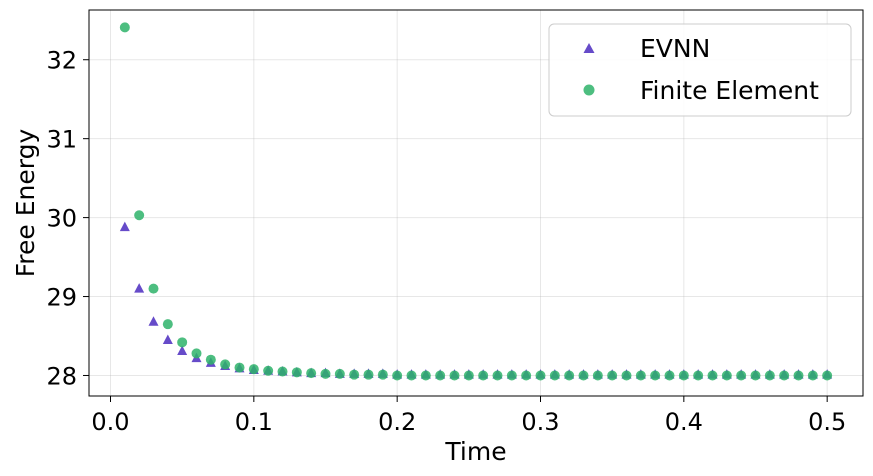  I want to click on x-tick-label: 0.1, so click(254, 422).